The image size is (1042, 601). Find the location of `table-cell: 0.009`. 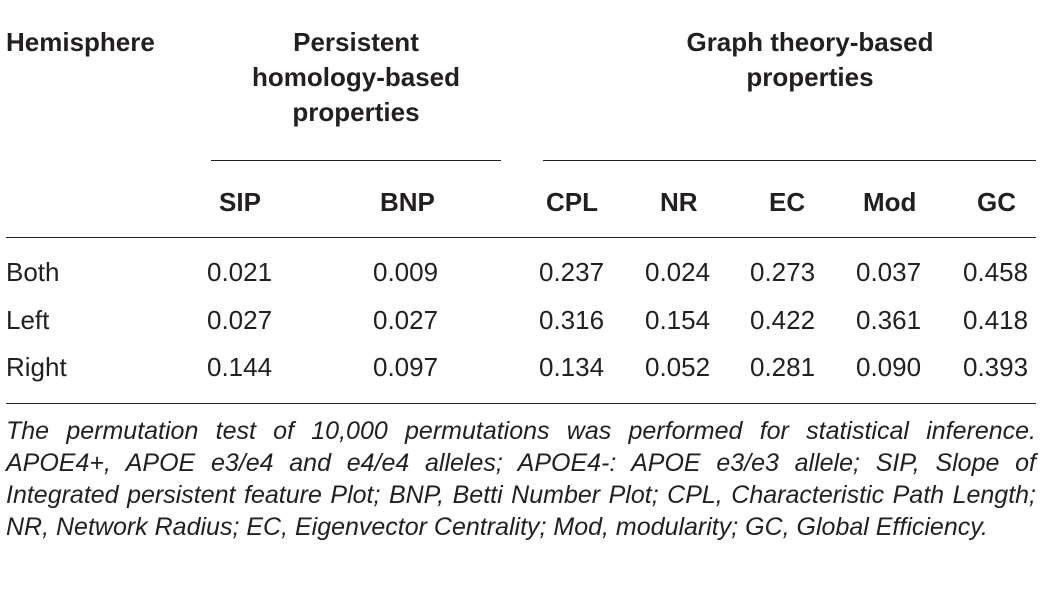

table-cell: 0.009 is located at coordinates (406, 272).